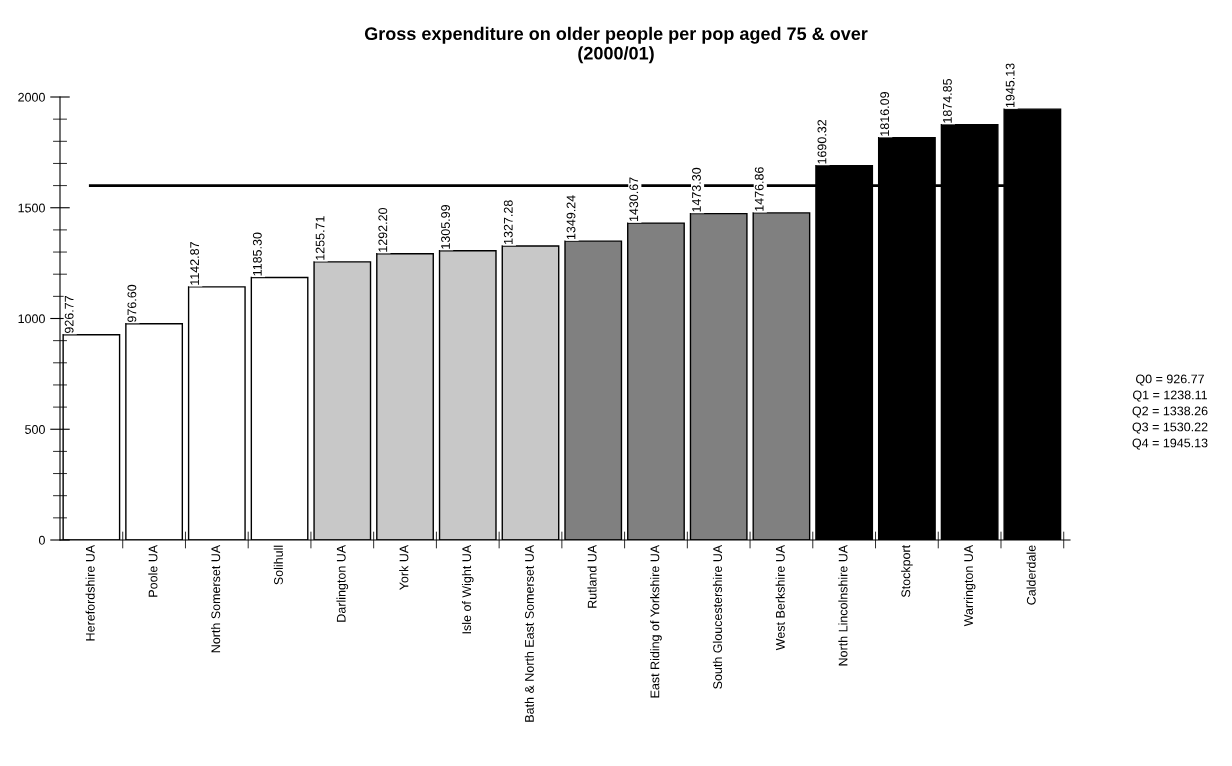  What do you see at coordinates (907, 571) in the screenshot?
I see `x-tick-label: Stockport` at bounding box center [907, 571].